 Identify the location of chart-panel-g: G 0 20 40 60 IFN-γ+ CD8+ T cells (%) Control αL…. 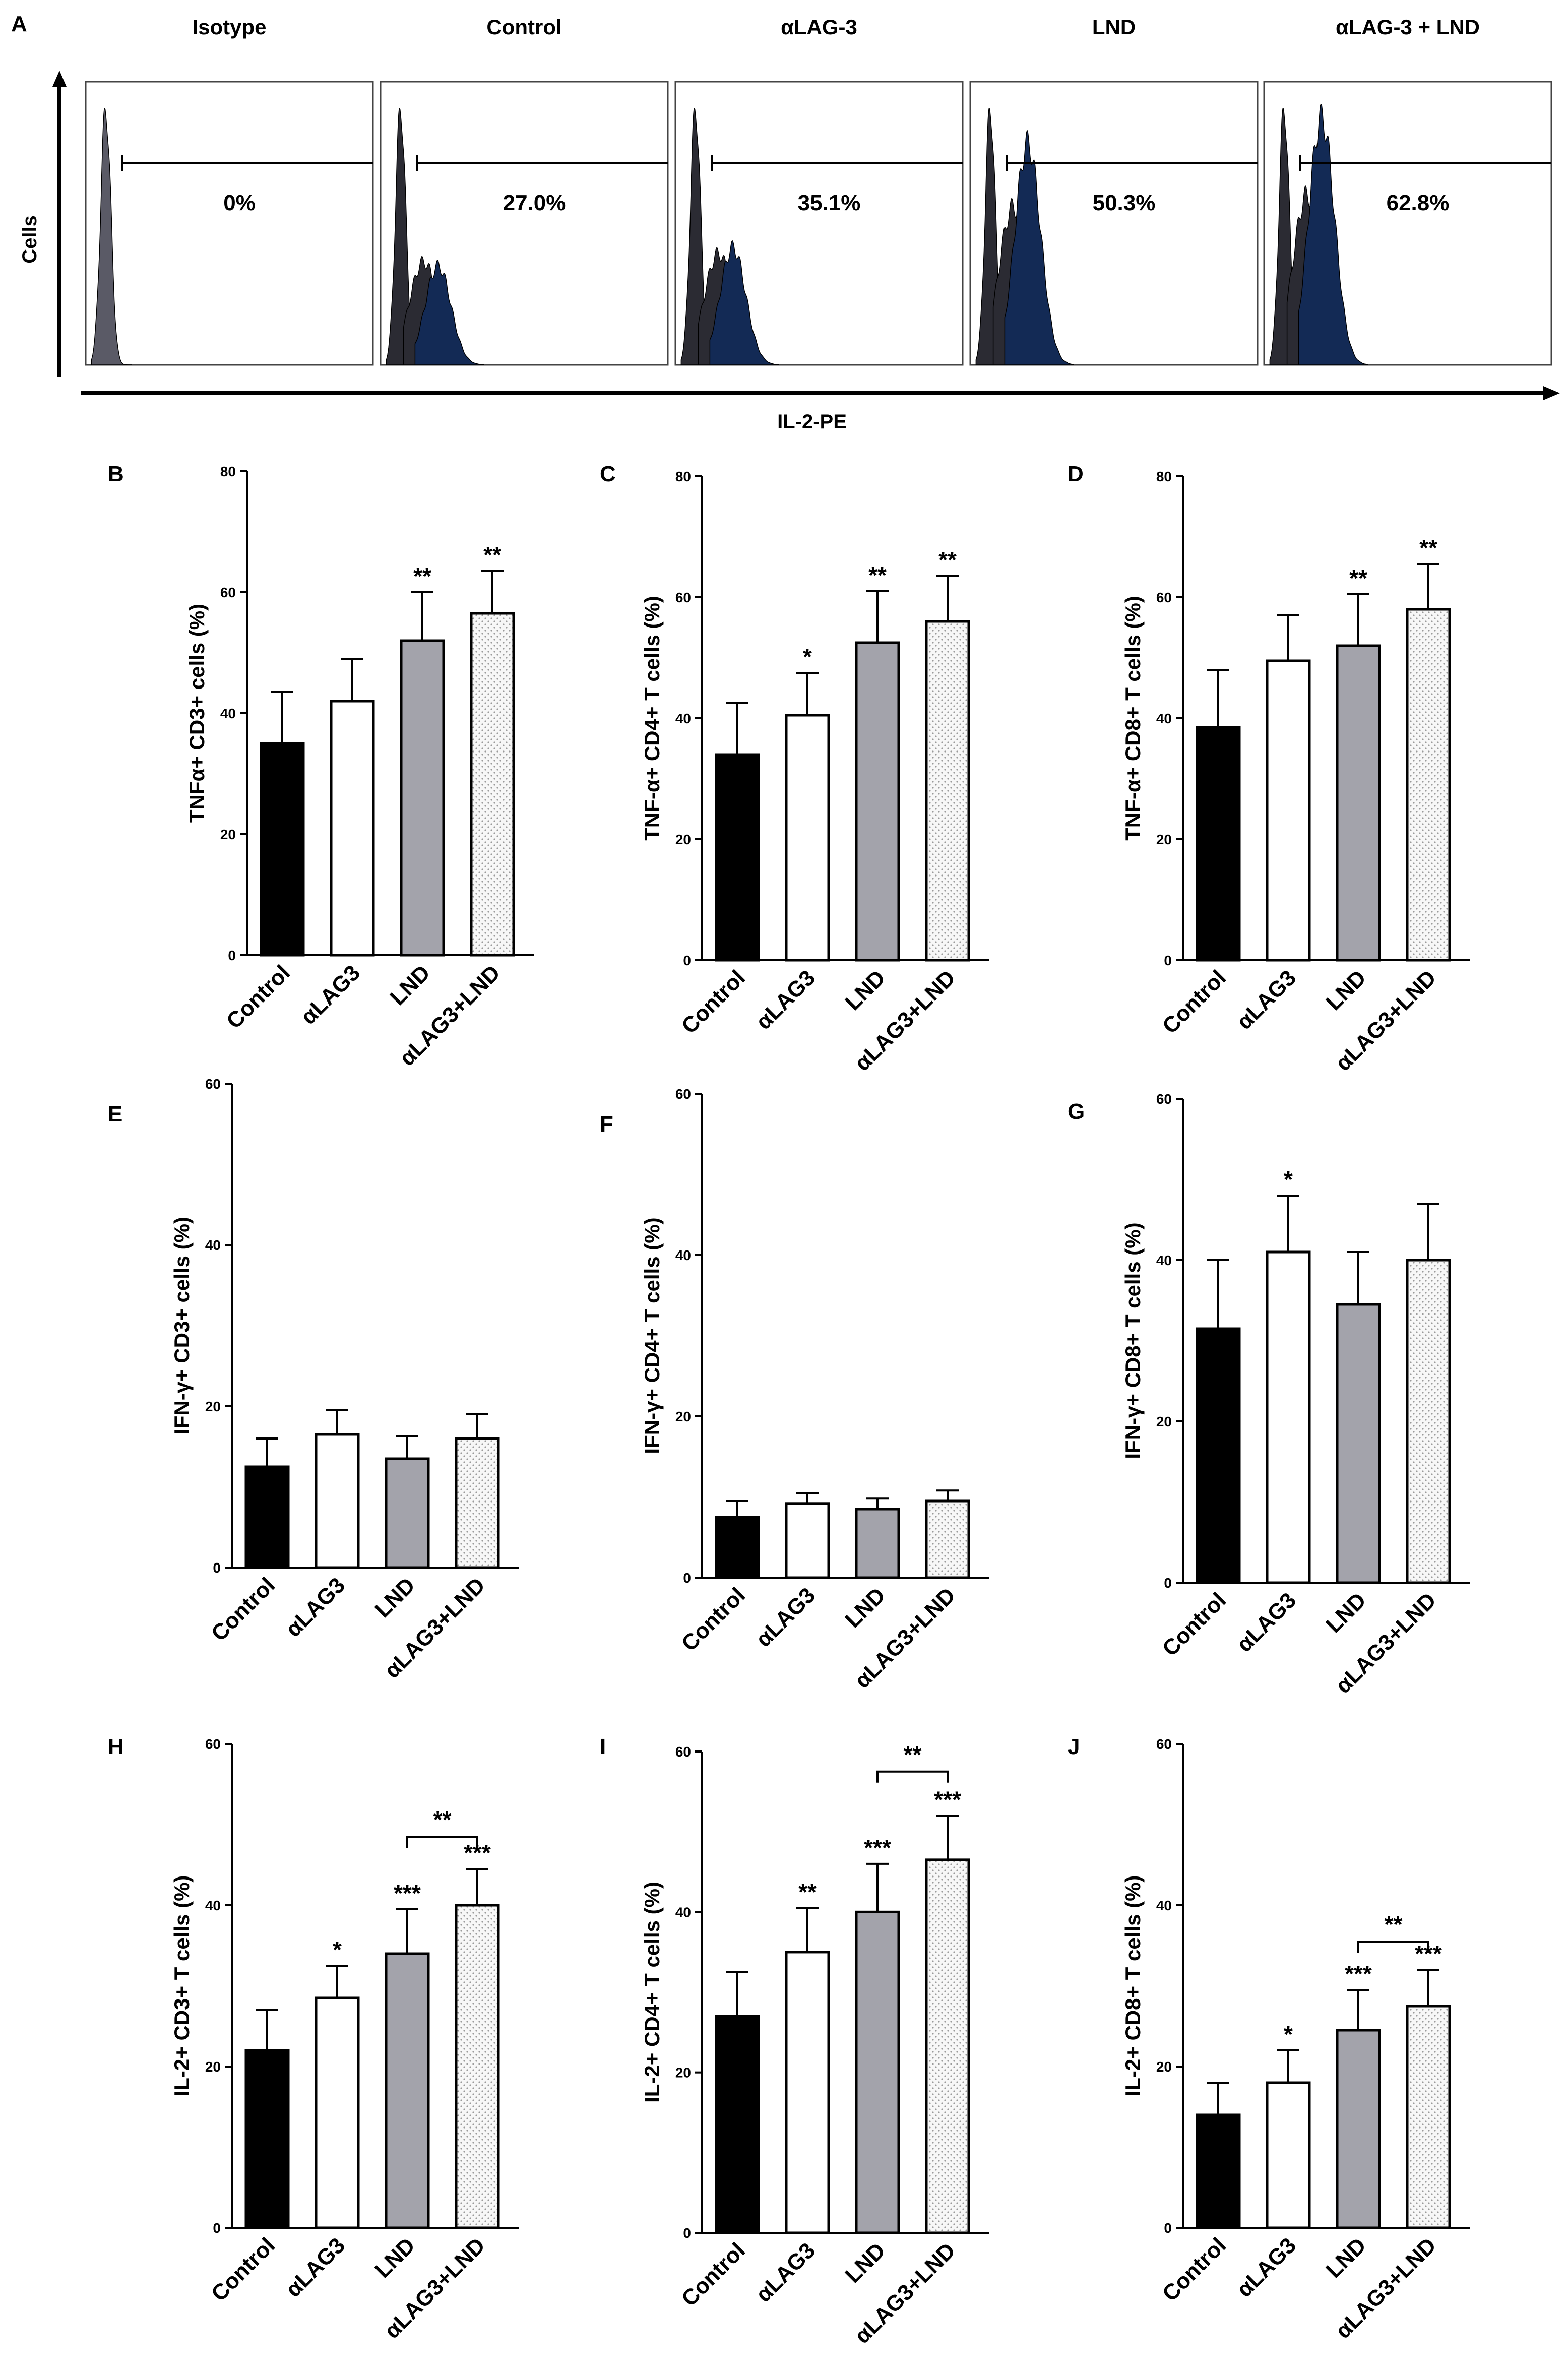
(1269, 1394).